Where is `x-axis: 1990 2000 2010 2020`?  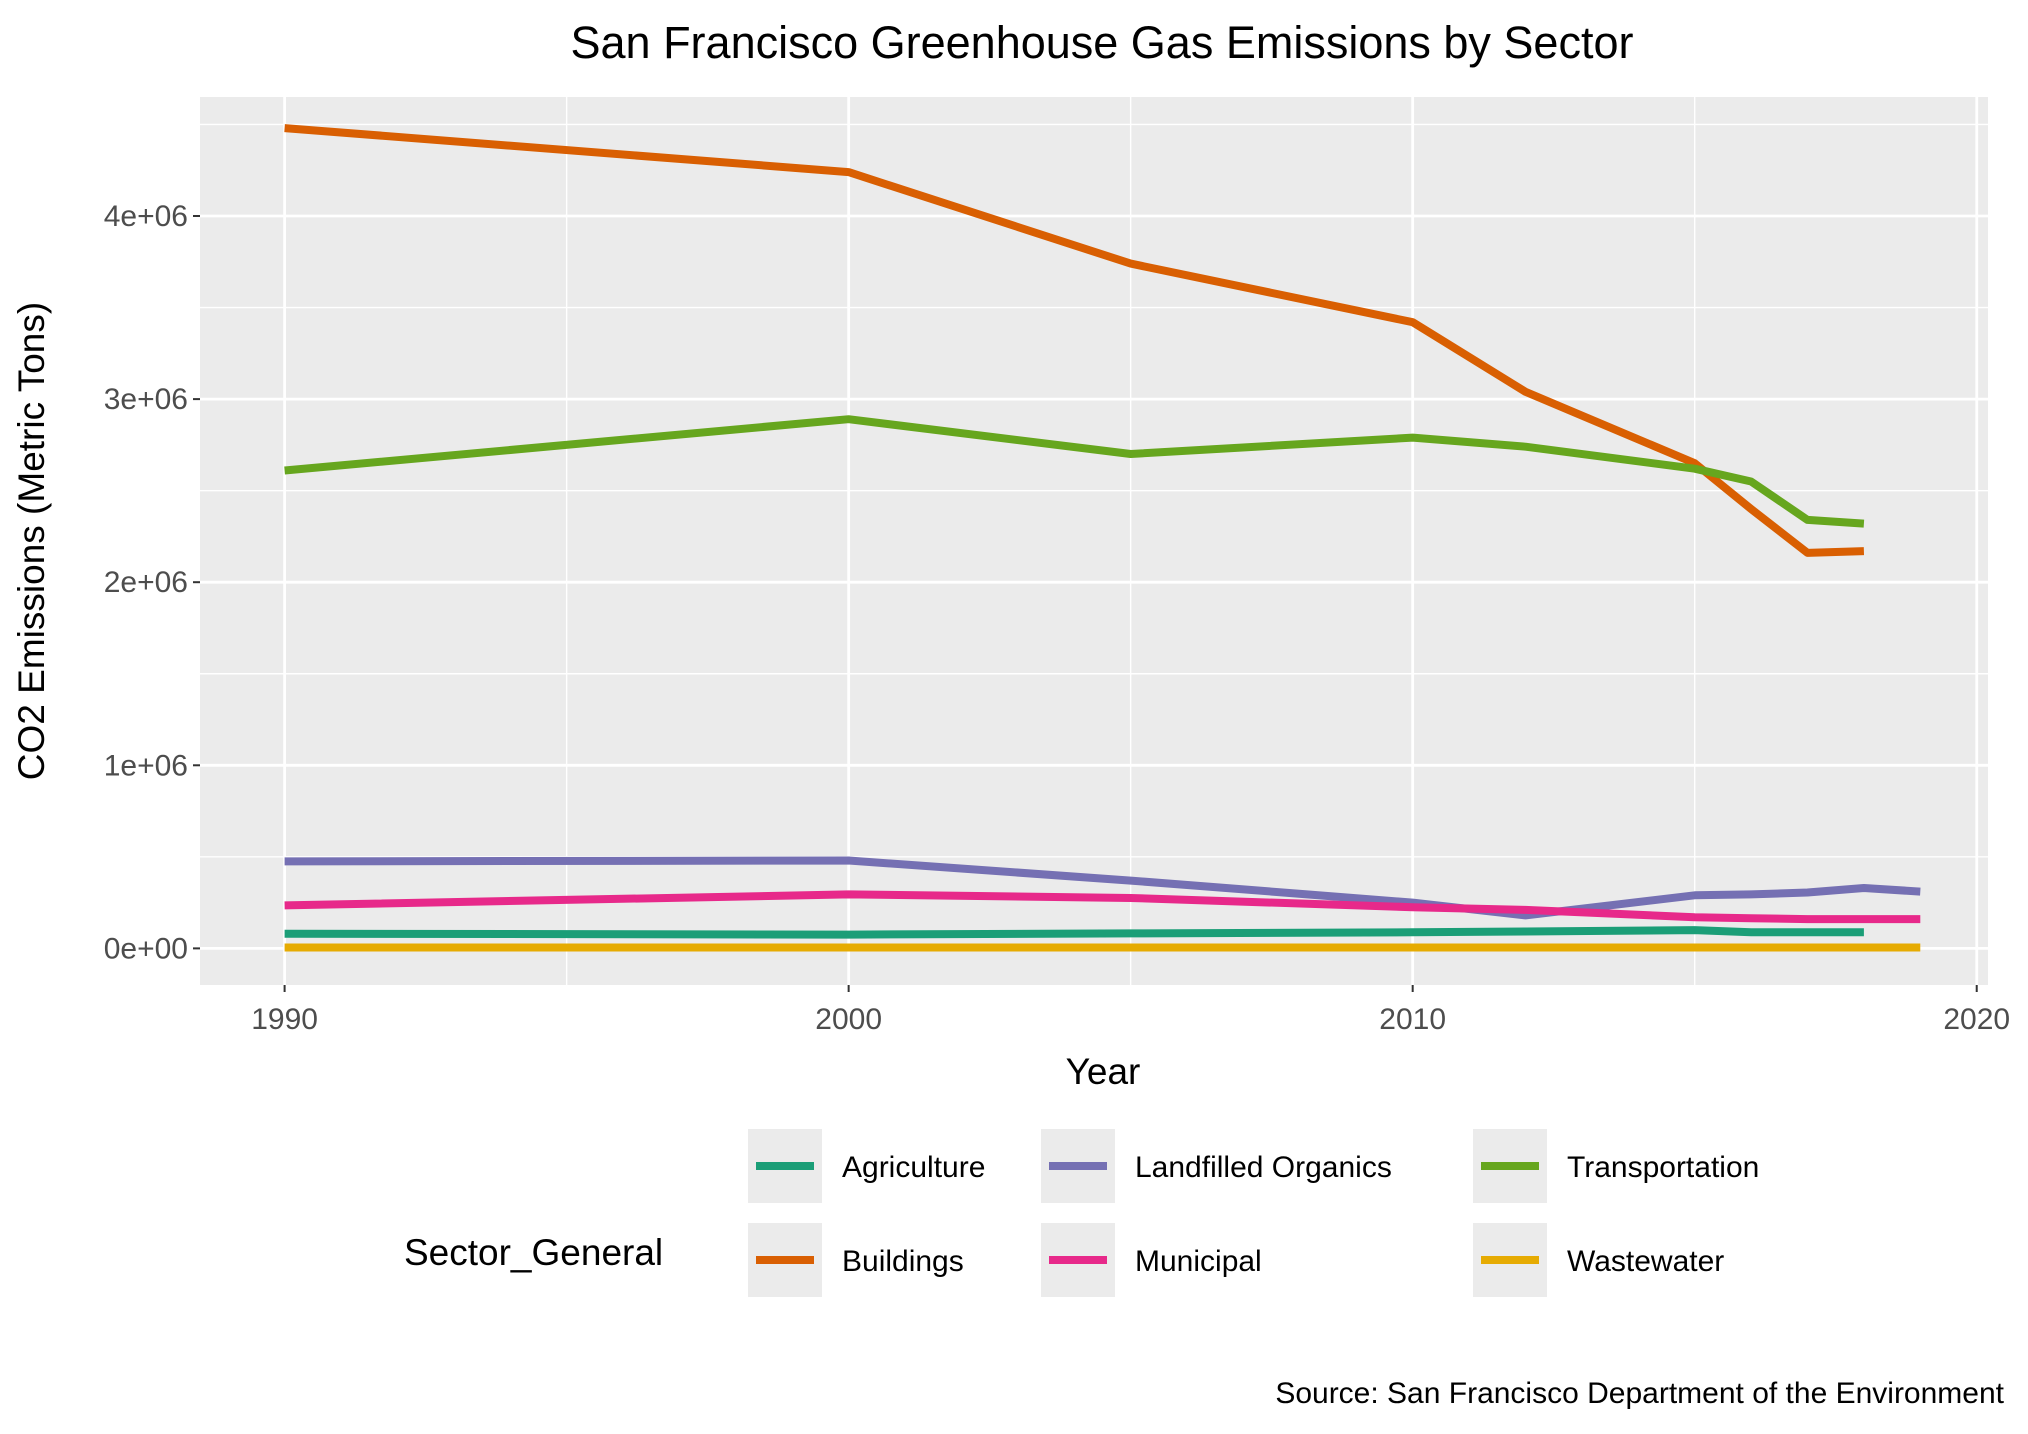 x-axis: 1990 2000 2010 2020 is located at coordinates (1130, 1010).